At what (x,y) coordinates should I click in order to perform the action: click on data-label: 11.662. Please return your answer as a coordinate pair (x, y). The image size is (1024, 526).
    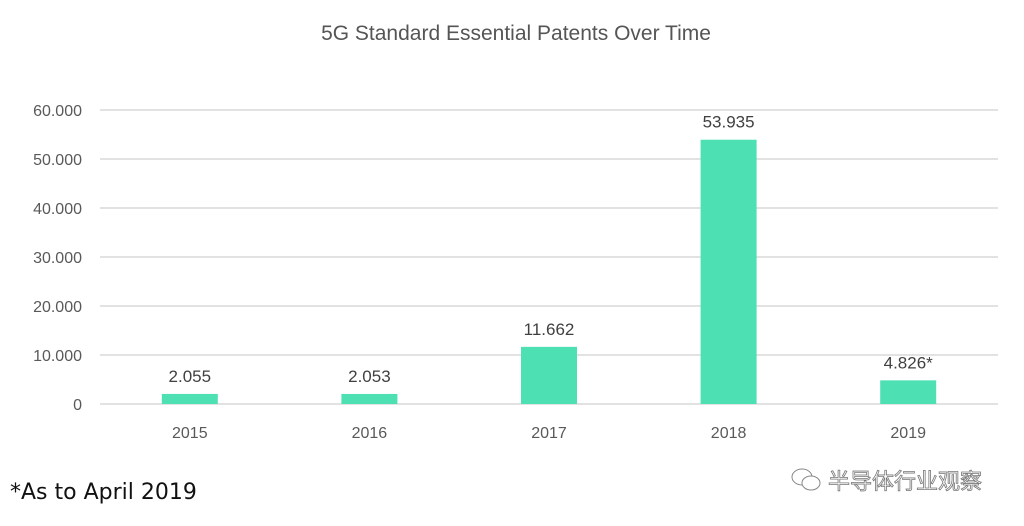
    Looking at the image, I should click on (549, 329).